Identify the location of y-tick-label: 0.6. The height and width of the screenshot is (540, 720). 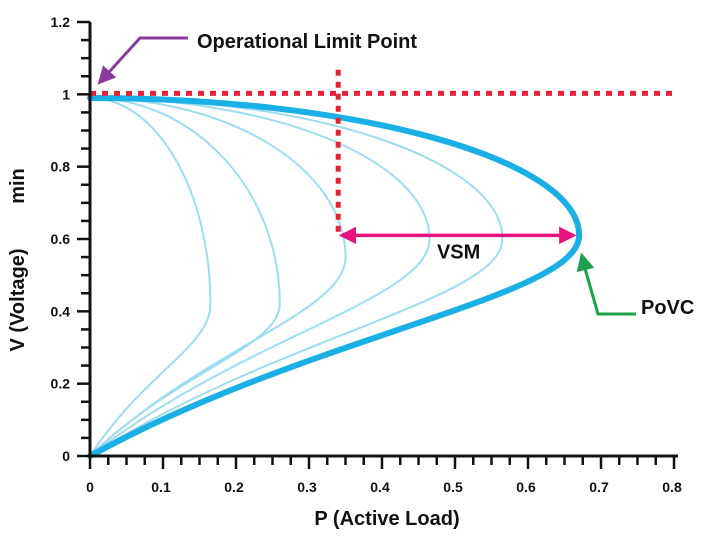
(61, 239).